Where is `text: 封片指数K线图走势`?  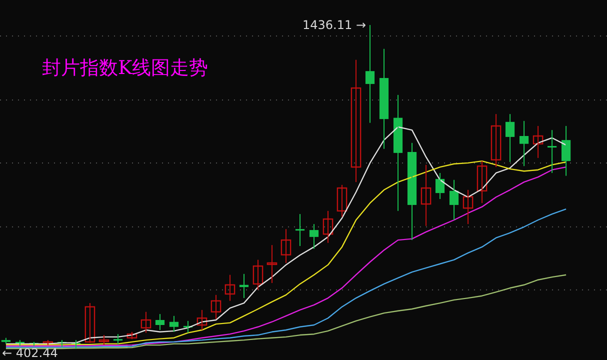
text: 封片指数K线图走势 is located at coordinates (125, 68).